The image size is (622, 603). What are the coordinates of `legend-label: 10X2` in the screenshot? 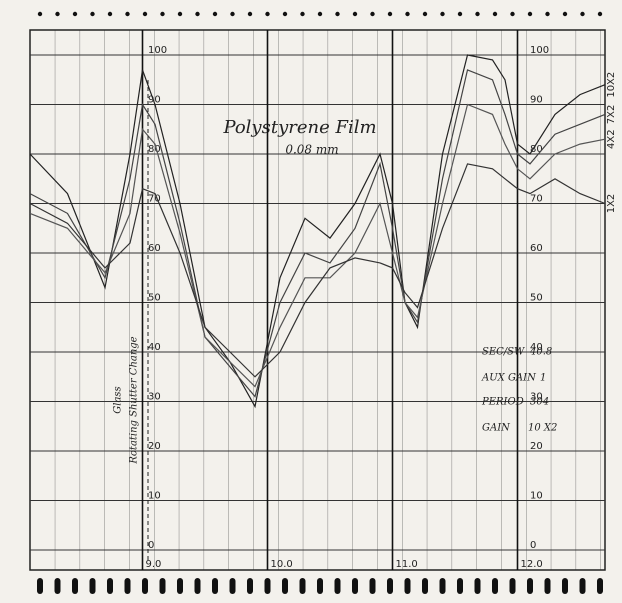 It's located at (611, 85).